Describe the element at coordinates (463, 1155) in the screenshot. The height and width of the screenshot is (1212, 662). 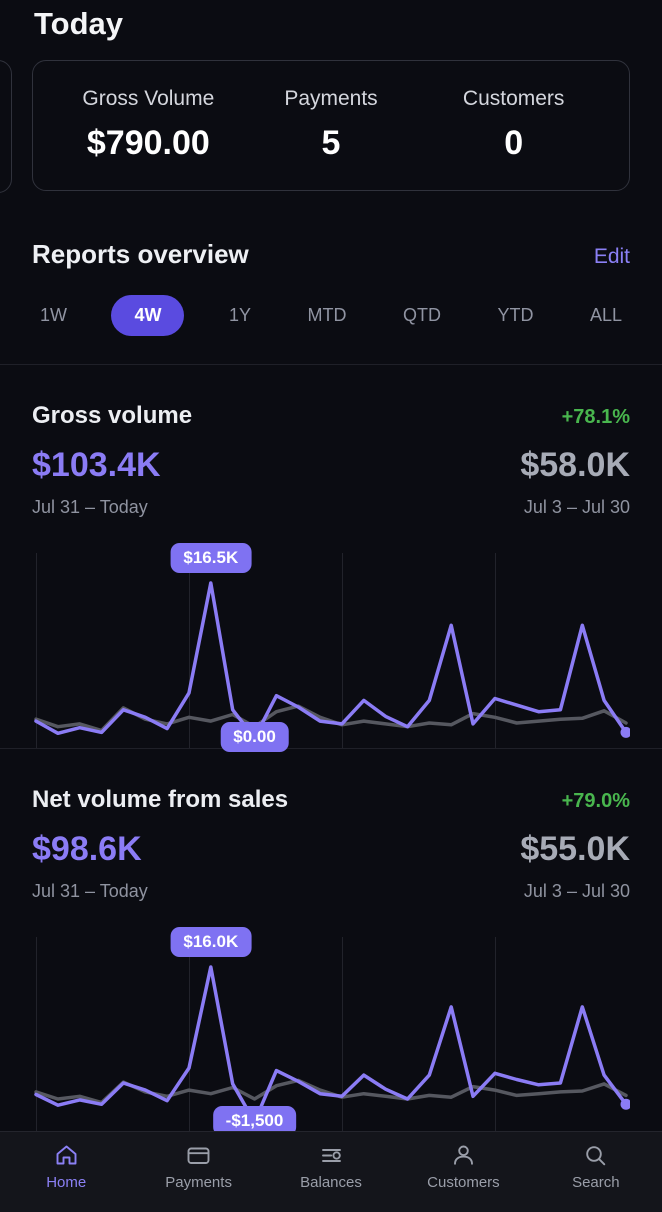
I see `customers-icon` at that location.